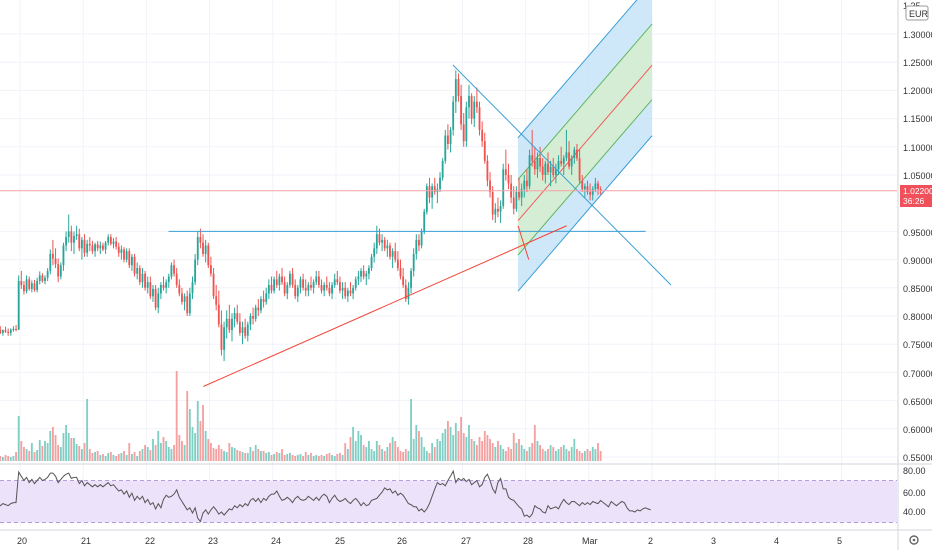 This screenshot has width=932, height=555. I want to click on price-tick-label: 1.200000, so click(917, 91).